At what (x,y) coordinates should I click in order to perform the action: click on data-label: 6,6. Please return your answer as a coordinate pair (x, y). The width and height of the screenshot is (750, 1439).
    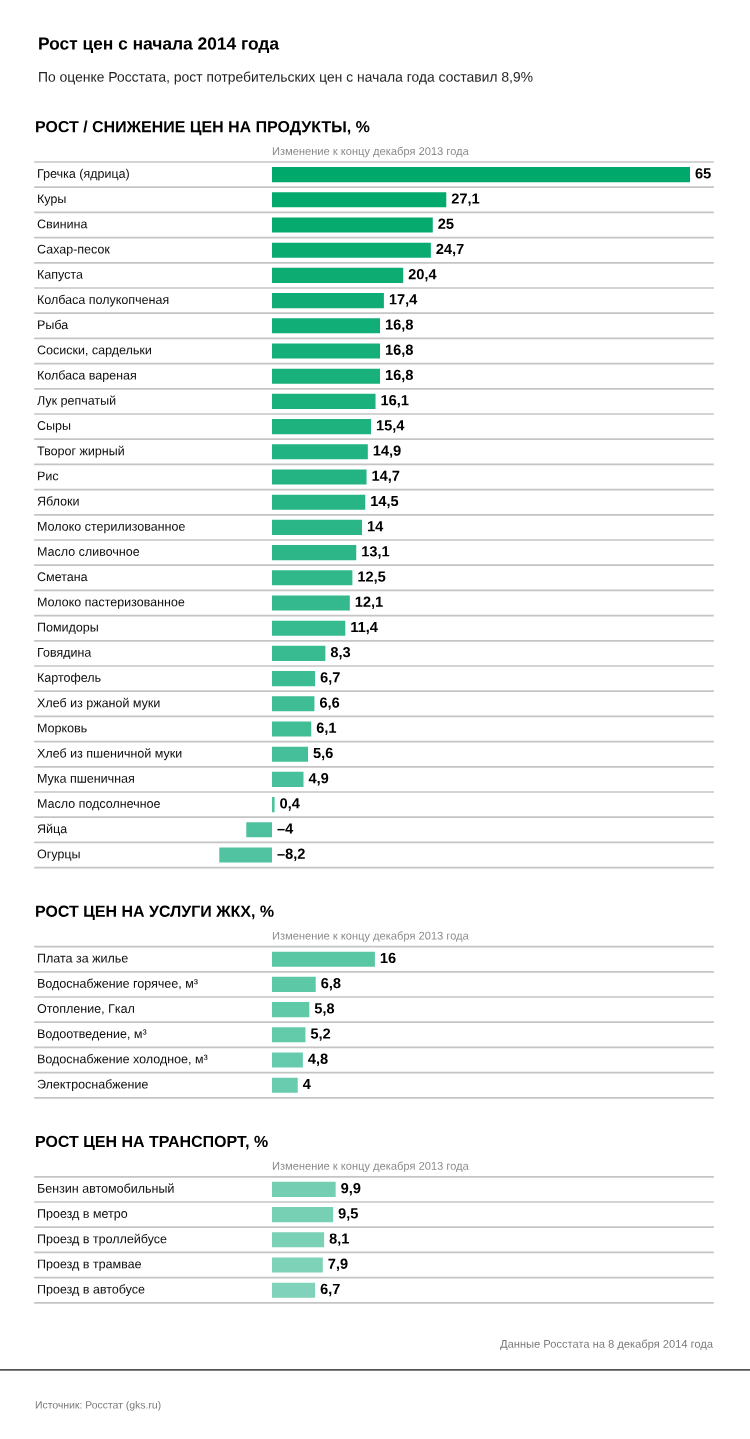
    Looking at the image, I should click on (329, 703).